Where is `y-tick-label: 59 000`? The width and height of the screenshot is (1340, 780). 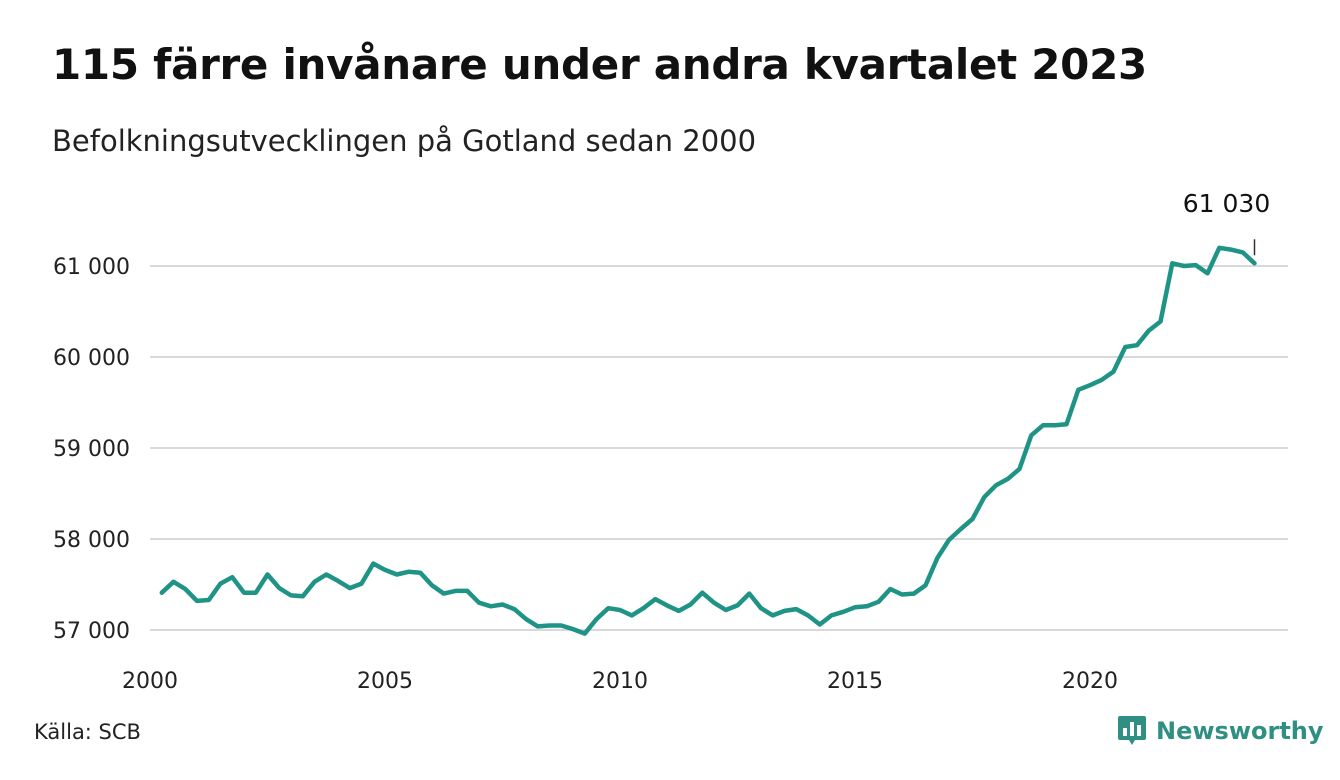 y-tick-label: 59 000 is located at coordinates (91, 449).